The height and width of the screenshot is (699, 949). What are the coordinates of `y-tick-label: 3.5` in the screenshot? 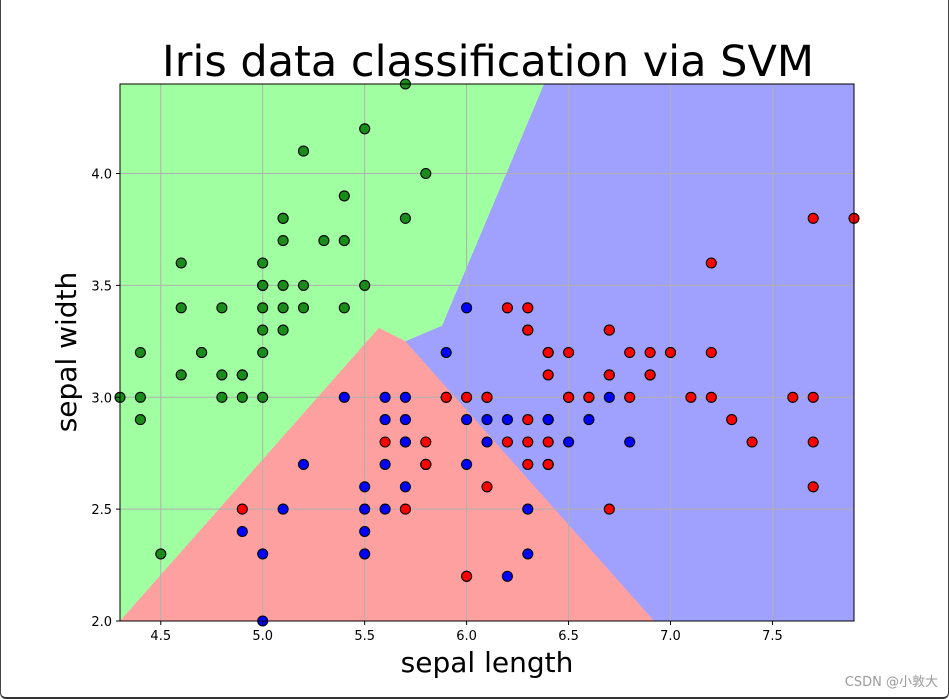 It's located at (101, 286).